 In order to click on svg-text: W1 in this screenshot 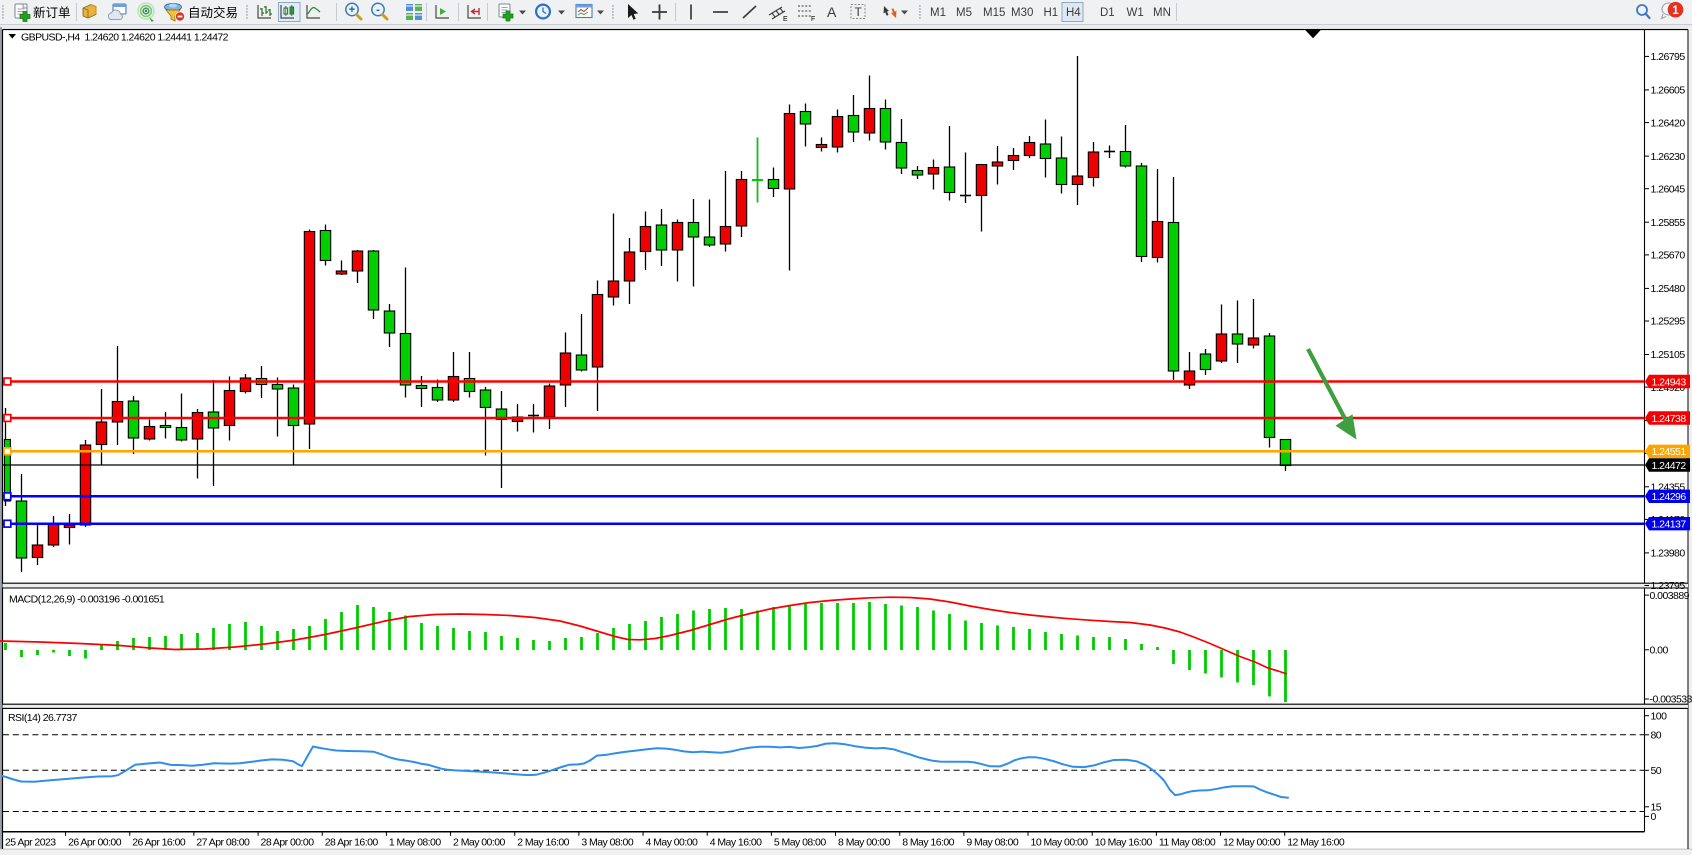, I will do `click(1135, 13)`.